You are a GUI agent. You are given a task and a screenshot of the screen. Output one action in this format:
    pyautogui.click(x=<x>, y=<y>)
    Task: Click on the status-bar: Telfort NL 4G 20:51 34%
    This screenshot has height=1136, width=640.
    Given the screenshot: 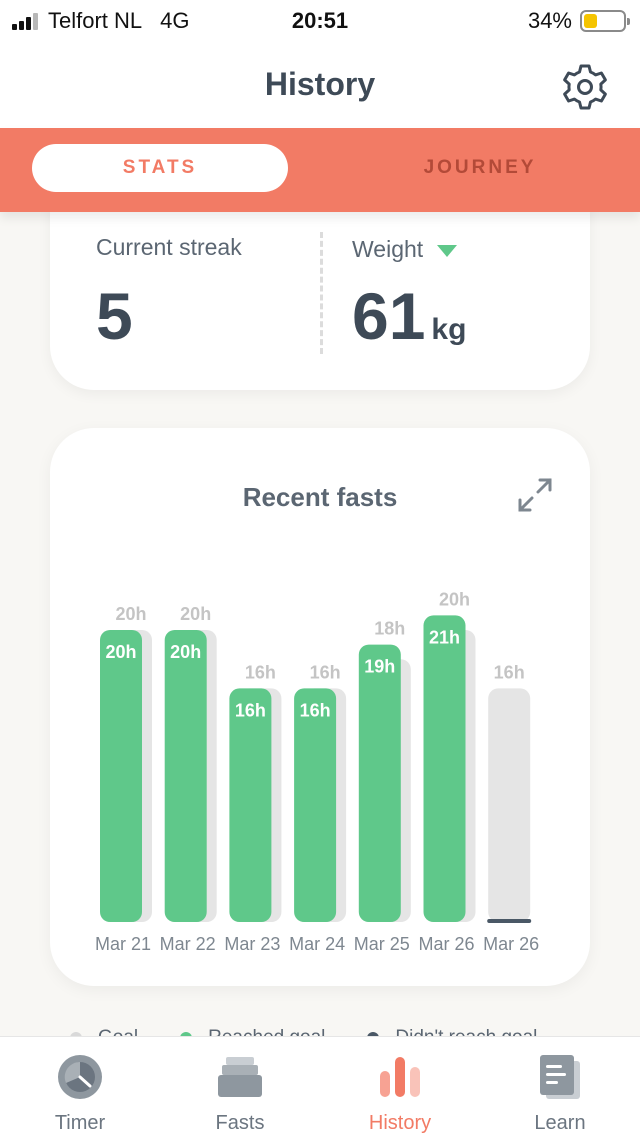 What is the action you would take?
    pyautogui.click(x=320, y=22)
    